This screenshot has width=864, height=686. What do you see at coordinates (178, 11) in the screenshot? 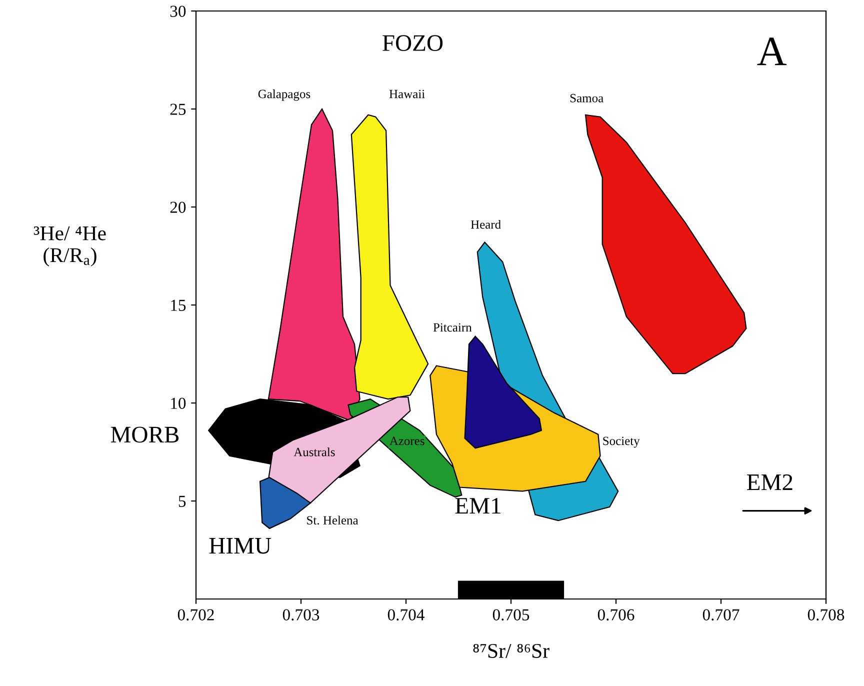
I see `y-tick-label: 30` at bounding box center [178, 11].